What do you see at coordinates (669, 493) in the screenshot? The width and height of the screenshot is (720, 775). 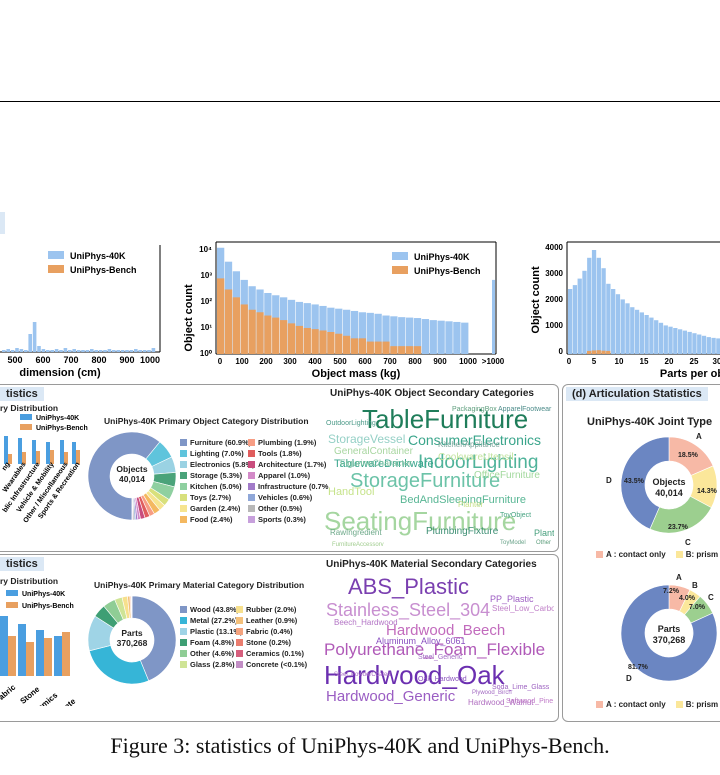 I see `donut-center-value: 40,014` at bounding box center [669, 493].